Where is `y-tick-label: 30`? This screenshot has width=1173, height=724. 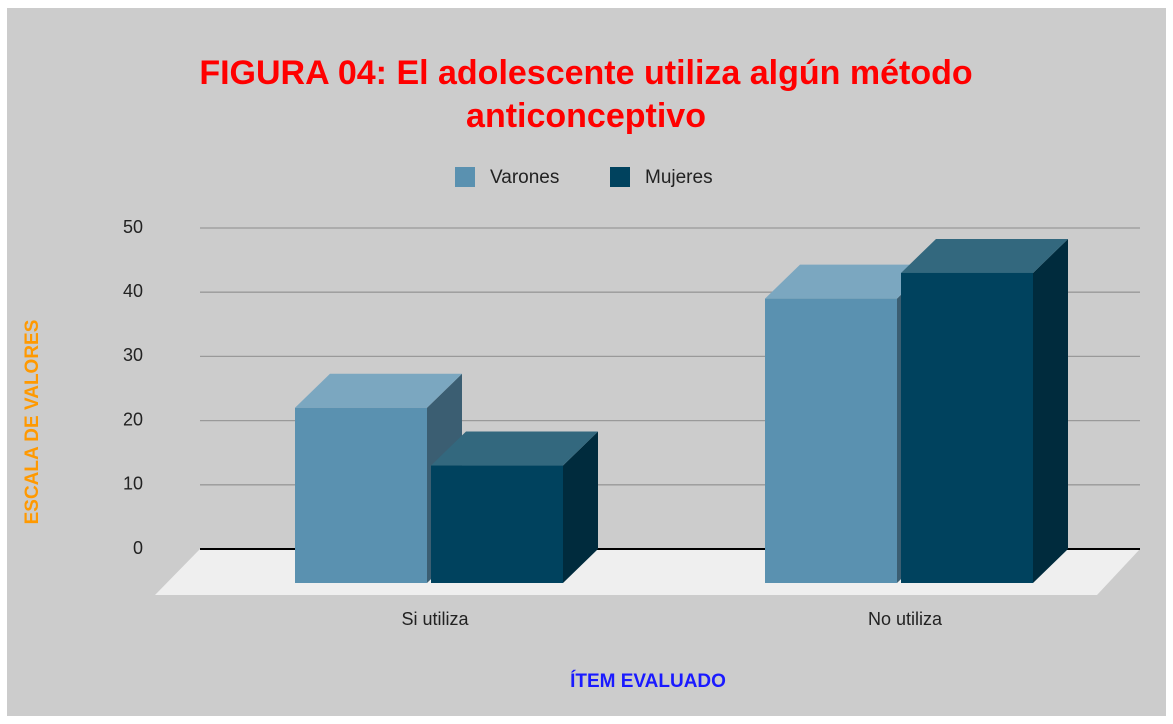 y-tick-label: 30 is located at coordinates (133, 355).